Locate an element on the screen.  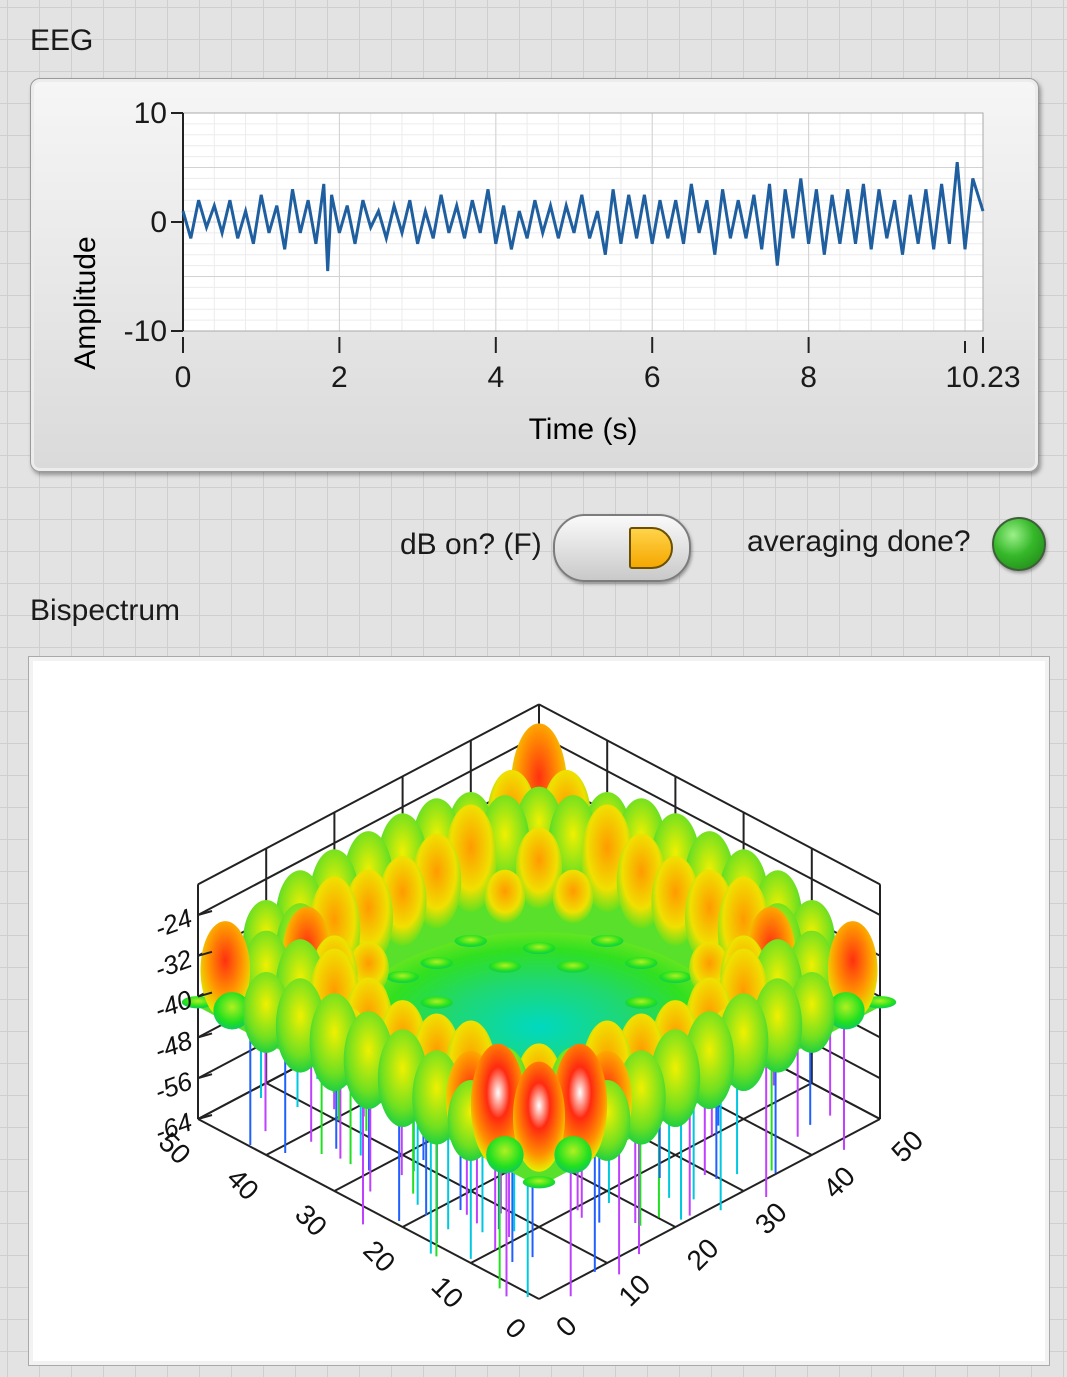
eeg-grid is located at coordinates (583, 222).